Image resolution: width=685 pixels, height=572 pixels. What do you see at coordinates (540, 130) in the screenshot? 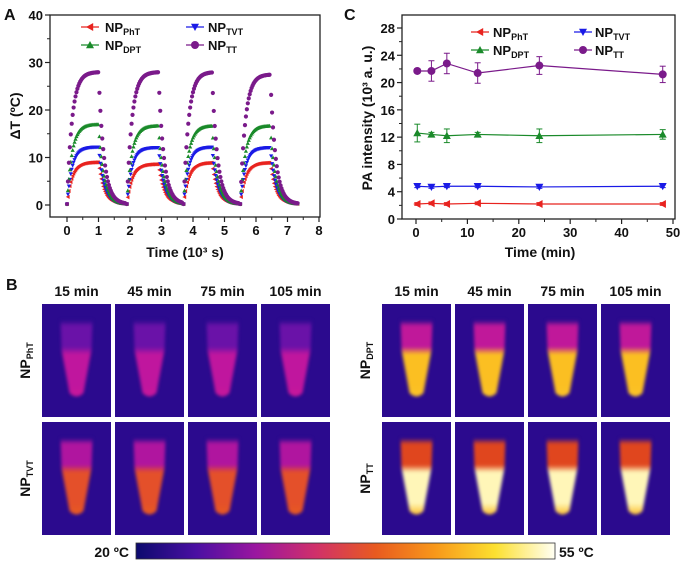
I see `chart-c-series` at bounding box center [540, 130].